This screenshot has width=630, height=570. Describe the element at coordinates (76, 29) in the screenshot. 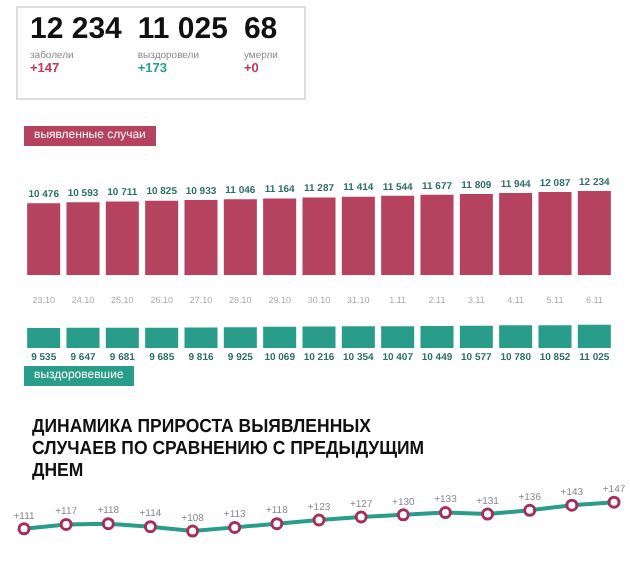

I see `text: 12 234` at that location.